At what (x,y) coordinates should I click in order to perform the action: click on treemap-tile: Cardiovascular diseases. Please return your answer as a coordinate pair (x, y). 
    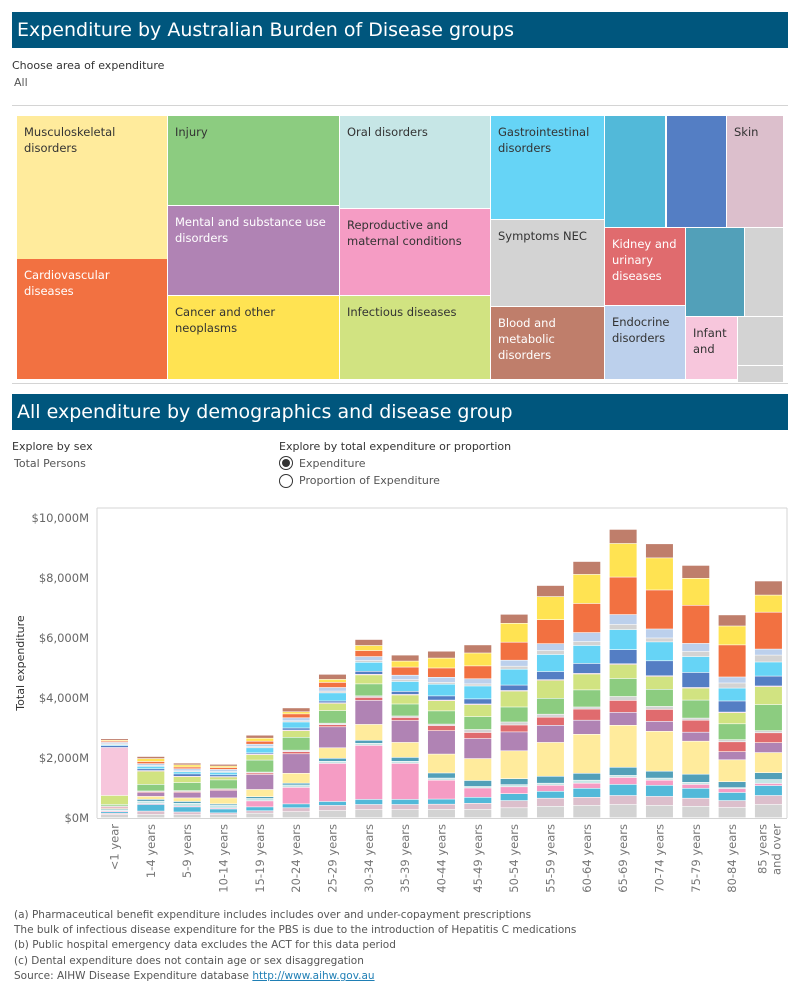
    Looking at the image, I should click on (92, 319).